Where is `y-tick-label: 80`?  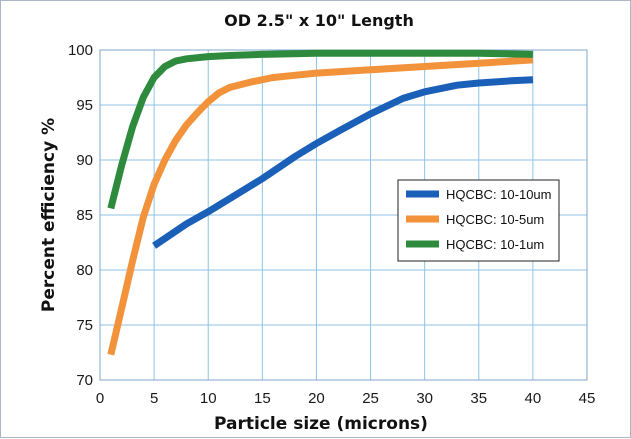
y-tick-label: 80 is located at coordinates (84, 270).